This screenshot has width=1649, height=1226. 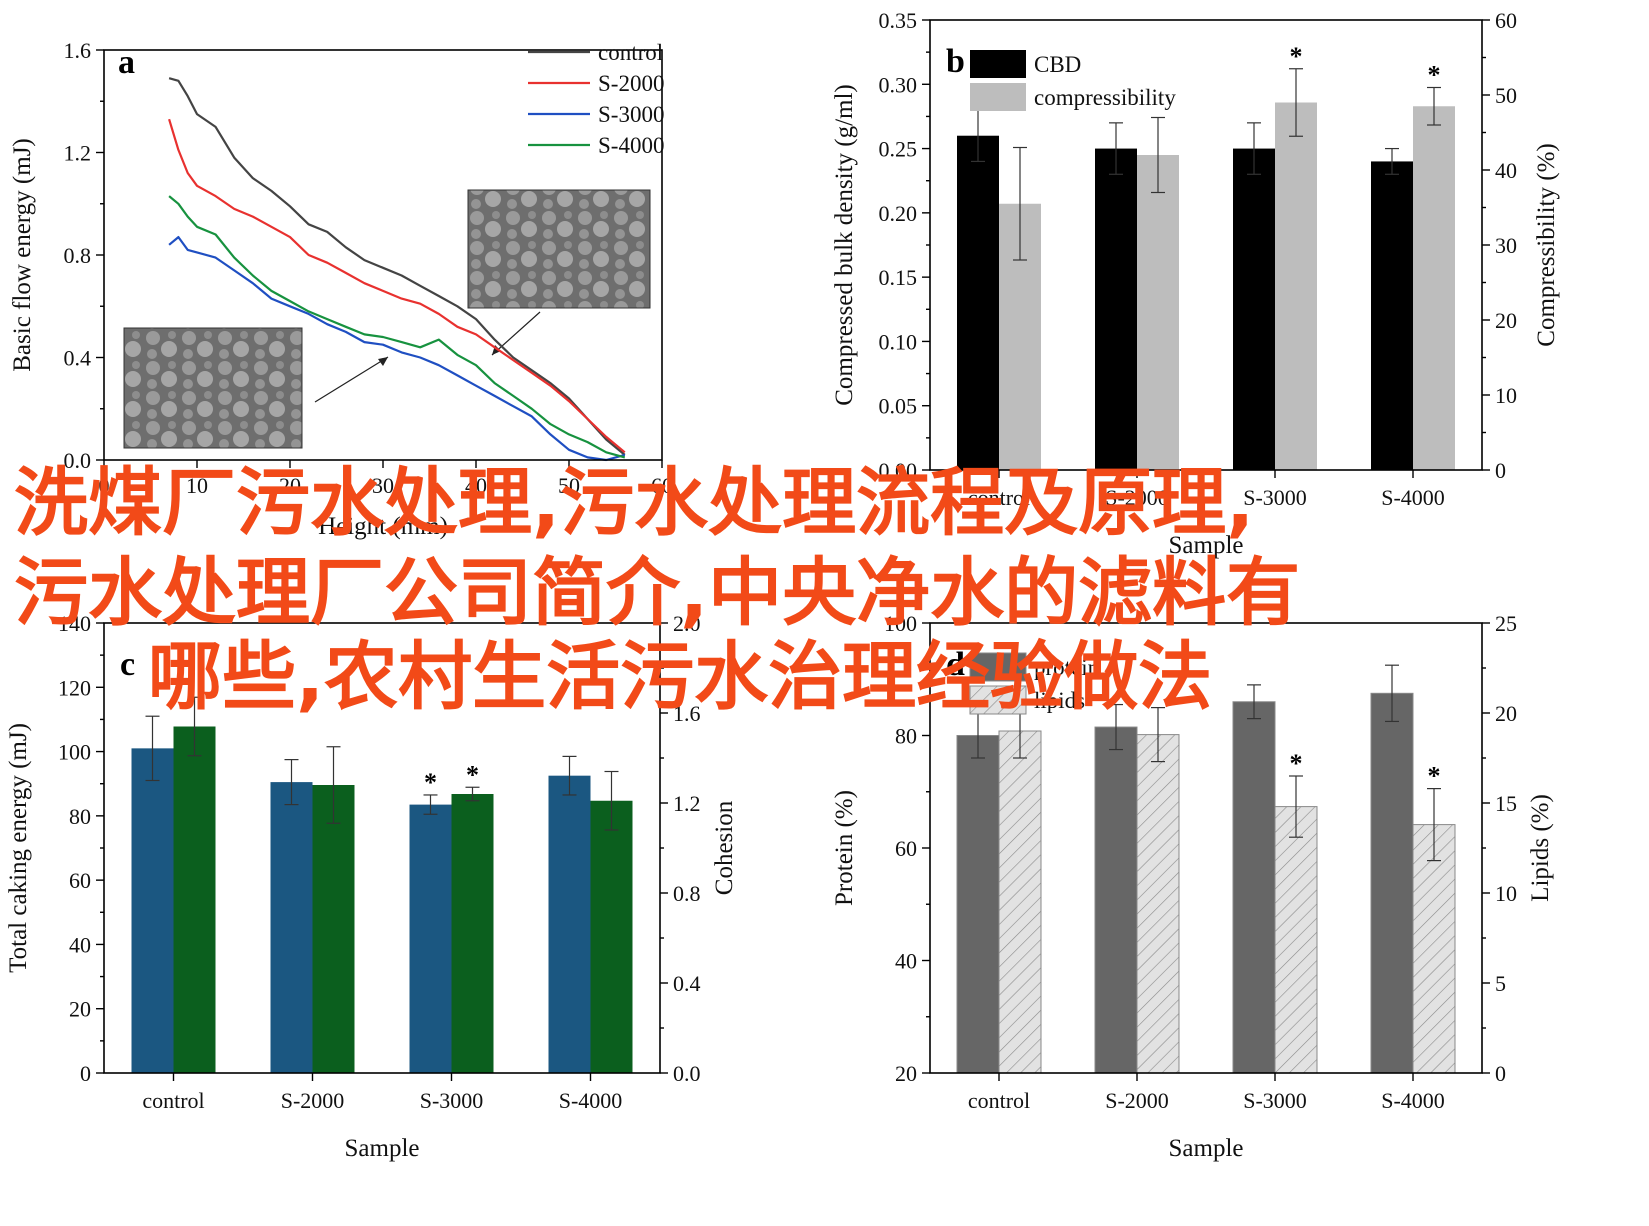 I want to click on legend-swatch-compressibility, so click(x=998, y=97).